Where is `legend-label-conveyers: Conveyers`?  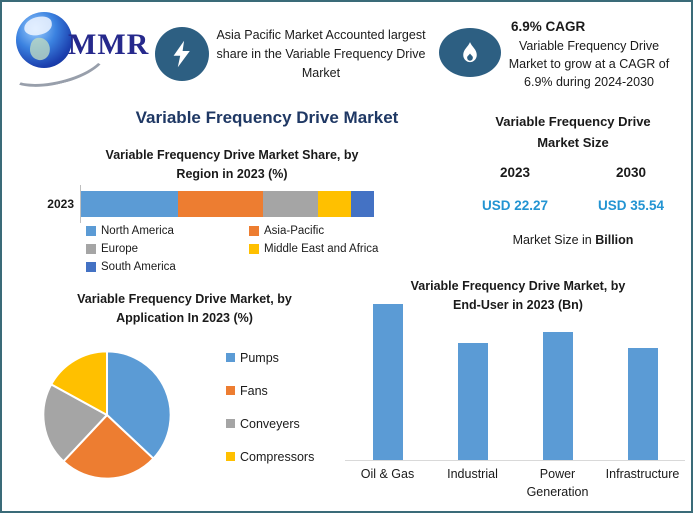
legend-label-conveyers: Conveyers is located at coordinates (270, 423).